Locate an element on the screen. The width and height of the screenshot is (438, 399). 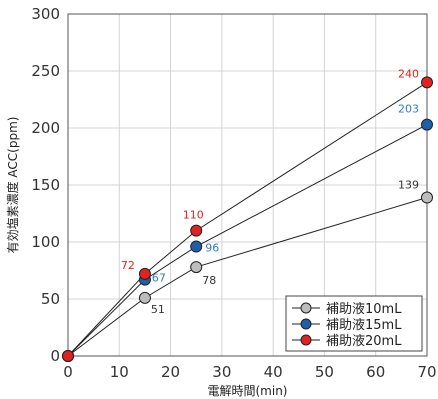
y-axis-title: 有効塩素濃度 ACC(ppm) is located at coordinates (12, 185).